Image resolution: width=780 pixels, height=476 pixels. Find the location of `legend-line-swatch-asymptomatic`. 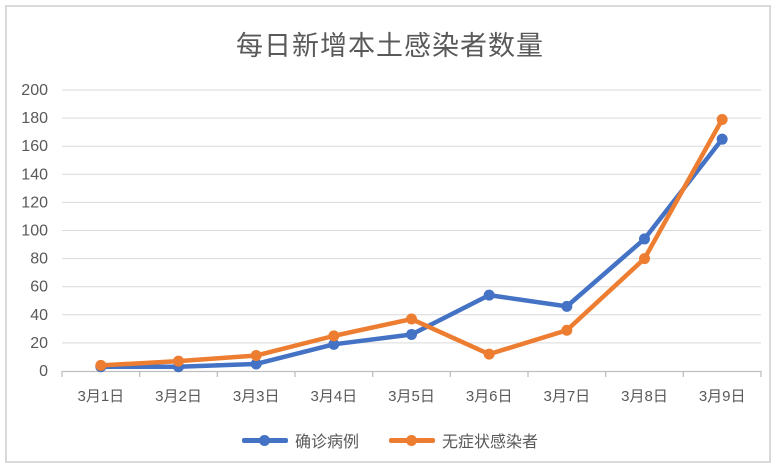

legend-line-swatch-asymptomatic is located at coordinates (412, 440).